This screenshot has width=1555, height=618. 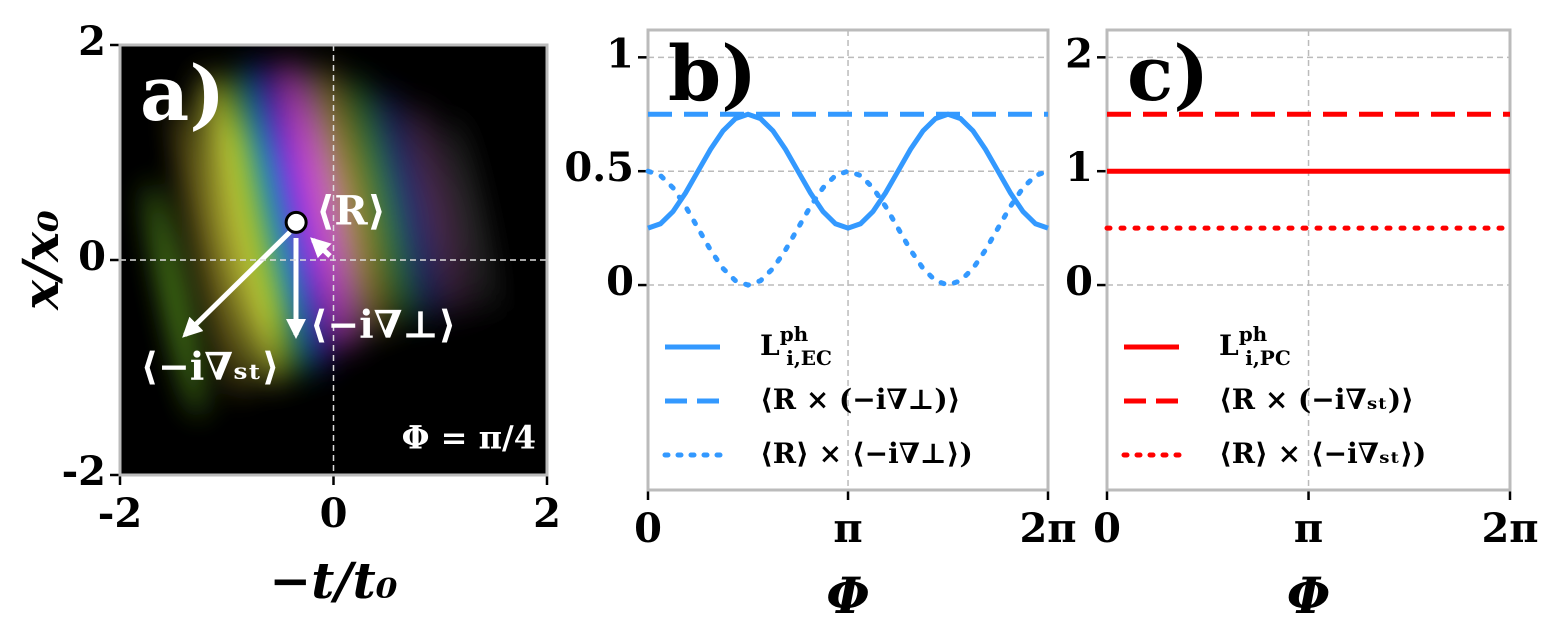 What do you see at coordinates (547, 513) in the screenshot?
I see `x-tick-label: 2` at bounding box center [547, 513].